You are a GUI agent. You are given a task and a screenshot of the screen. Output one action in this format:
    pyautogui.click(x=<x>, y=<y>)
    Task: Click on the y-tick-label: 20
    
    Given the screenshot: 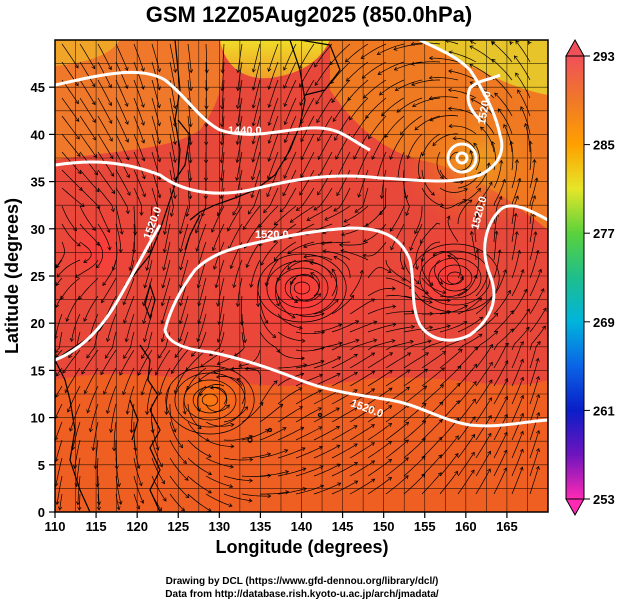 What is the action you would take?
    pyautogui.click(x=38, y=323)
    